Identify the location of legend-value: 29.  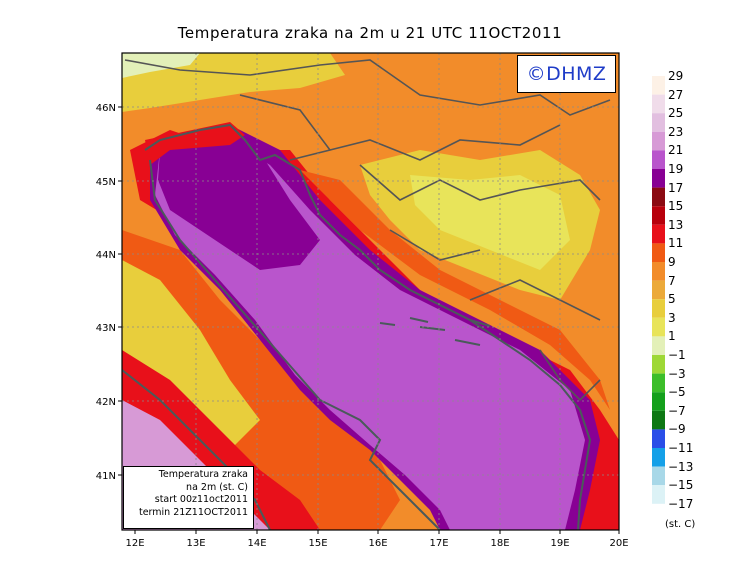
(676, 76).